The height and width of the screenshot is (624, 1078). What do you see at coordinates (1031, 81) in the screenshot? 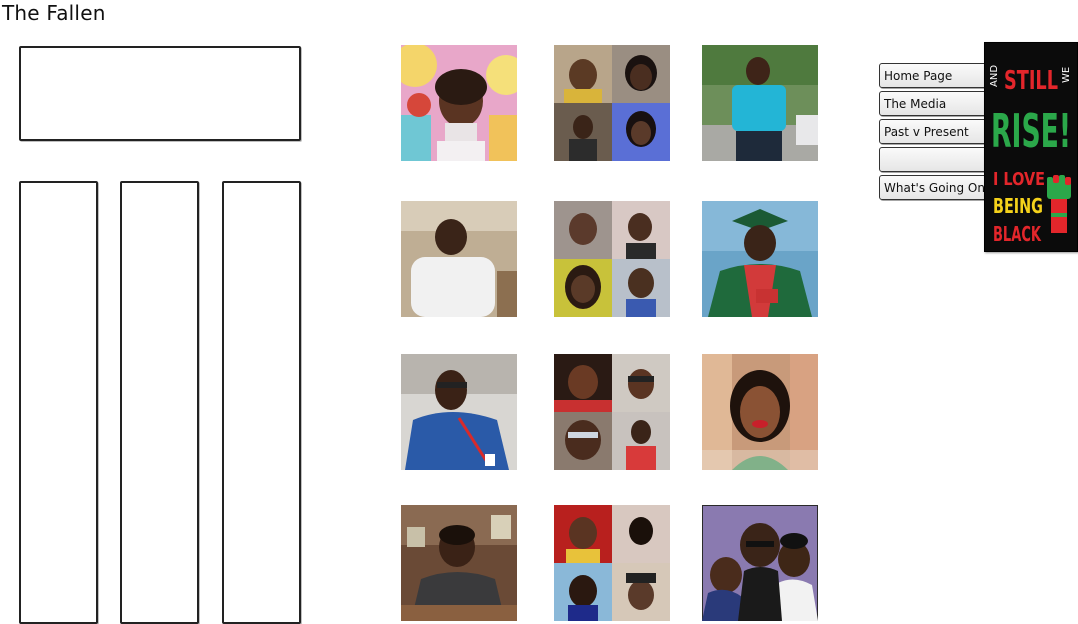
I see `poster-text-still: STILL` at bounding box center [1031, 81].